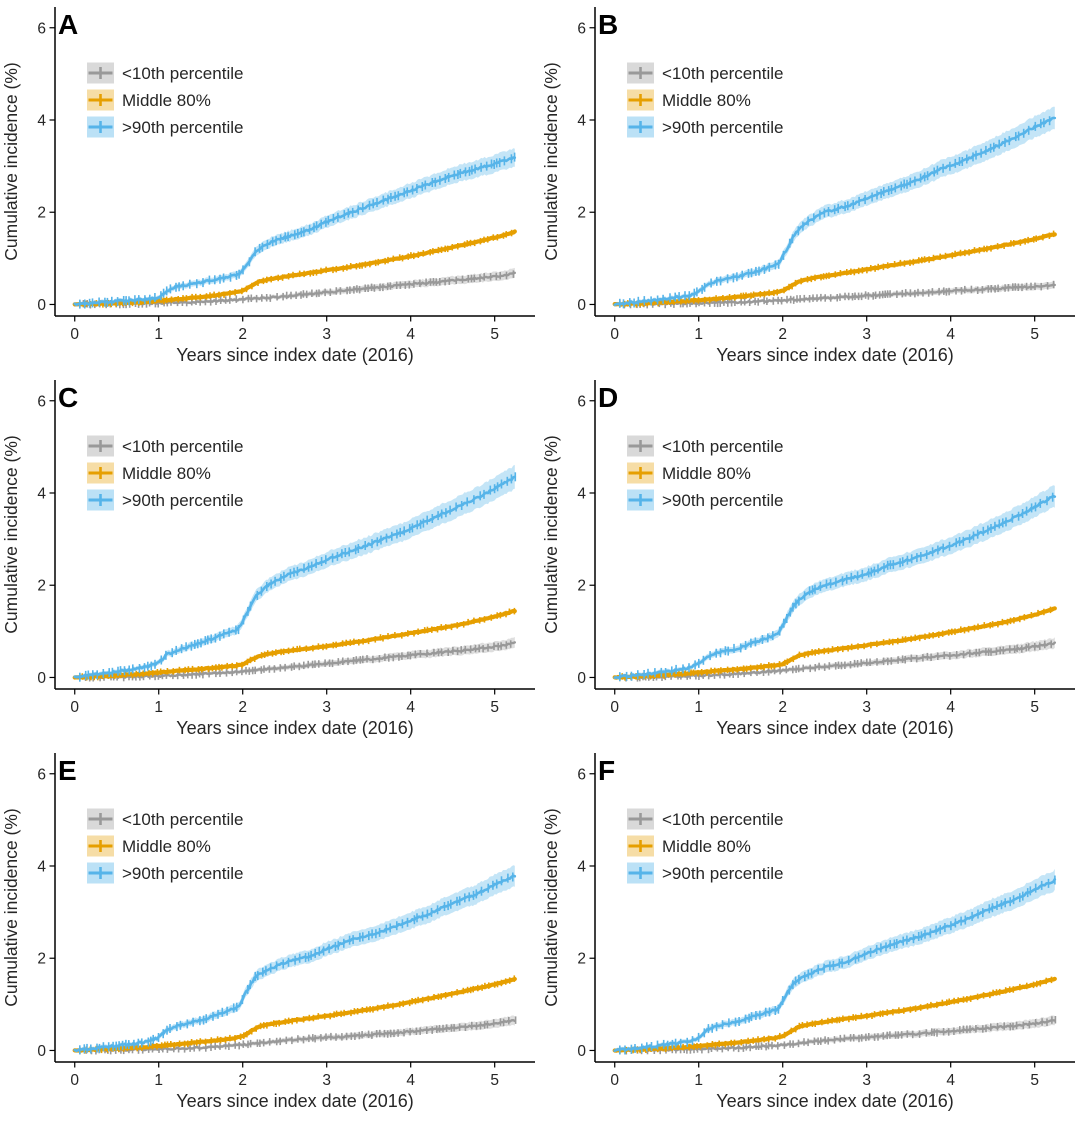 This screenshot has height=1125, width=1080. What do you see at coordinates (68, 24) in the screenshot?
I see `panel-letter: A` at bounding box center [68, 24].